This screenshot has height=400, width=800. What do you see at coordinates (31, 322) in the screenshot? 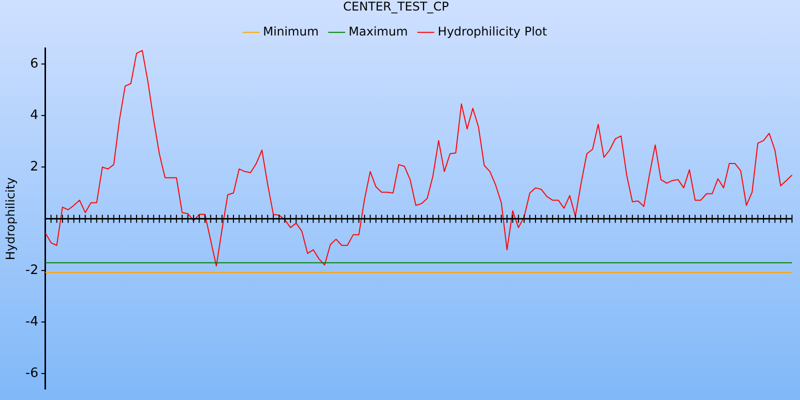
I see `y-tick-label: -4` at bounding box center [31, 322].